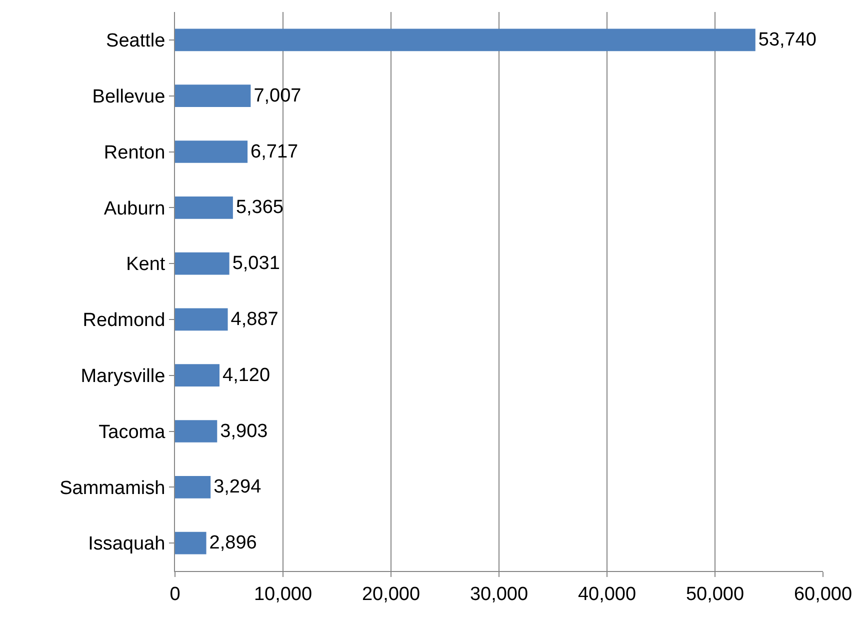 Image resolution: width=864 pixels, height=617 pixels. What do you see at coordinates (283, 594) in the screenshot?
I see `x-tick-label: 10,000` at bounding box center [283, 594].